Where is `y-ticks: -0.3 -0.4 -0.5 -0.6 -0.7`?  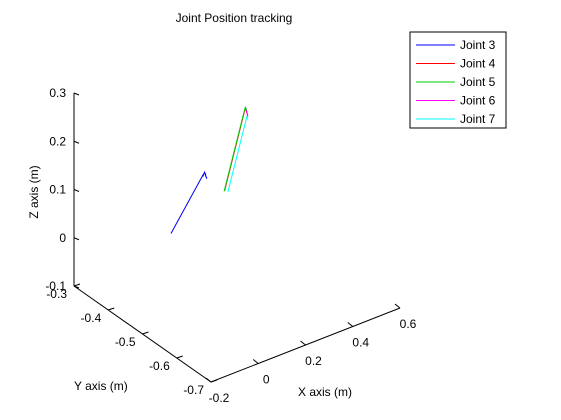 y-ticks: -0.3 -0.4 -0.5 -0.6 -0.7 is located at coordinates (132, 340).